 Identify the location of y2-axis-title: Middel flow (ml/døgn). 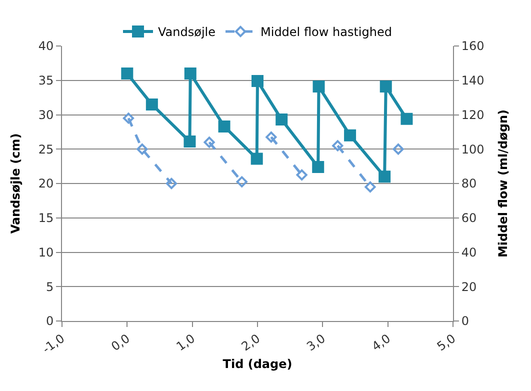
(503, 183).